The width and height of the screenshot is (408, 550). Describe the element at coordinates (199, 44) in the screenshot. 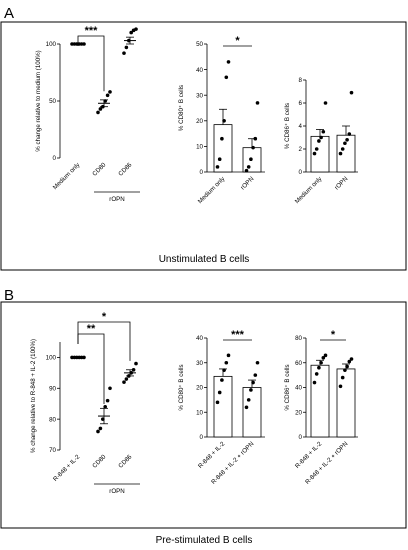

I see `y-tick-label: 50` at that location.